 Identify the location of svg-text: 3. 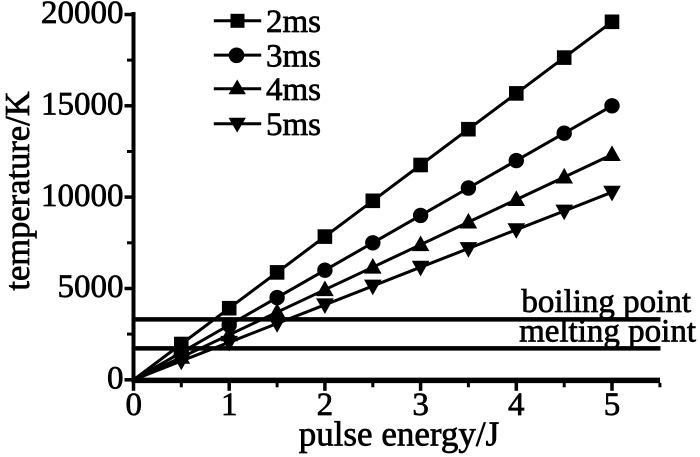
(420, 405).